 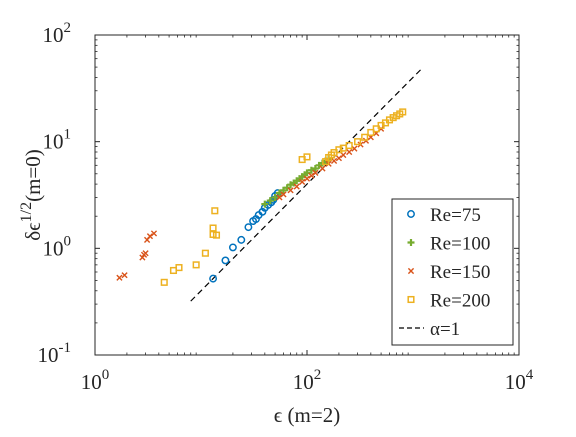 I want to click on y-tick-label: 10¹, so click(x=57, y=140).